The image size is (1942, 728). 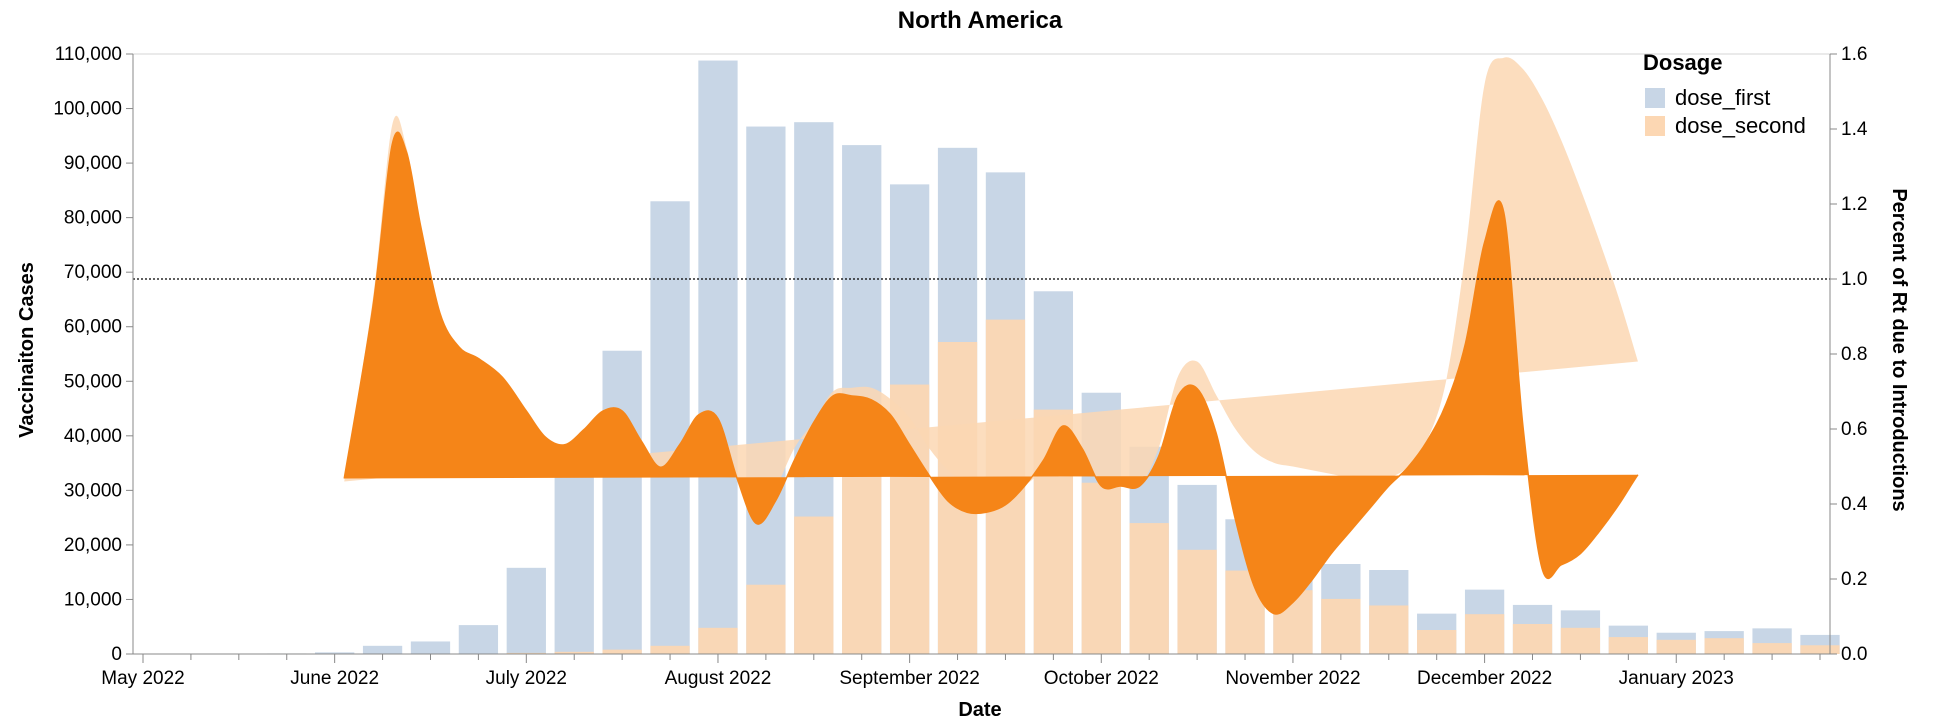 What do you see at coordinates (979, 710) in the screenshot?
I see `x-axis-title: Date` at bounding box center [979, 710].